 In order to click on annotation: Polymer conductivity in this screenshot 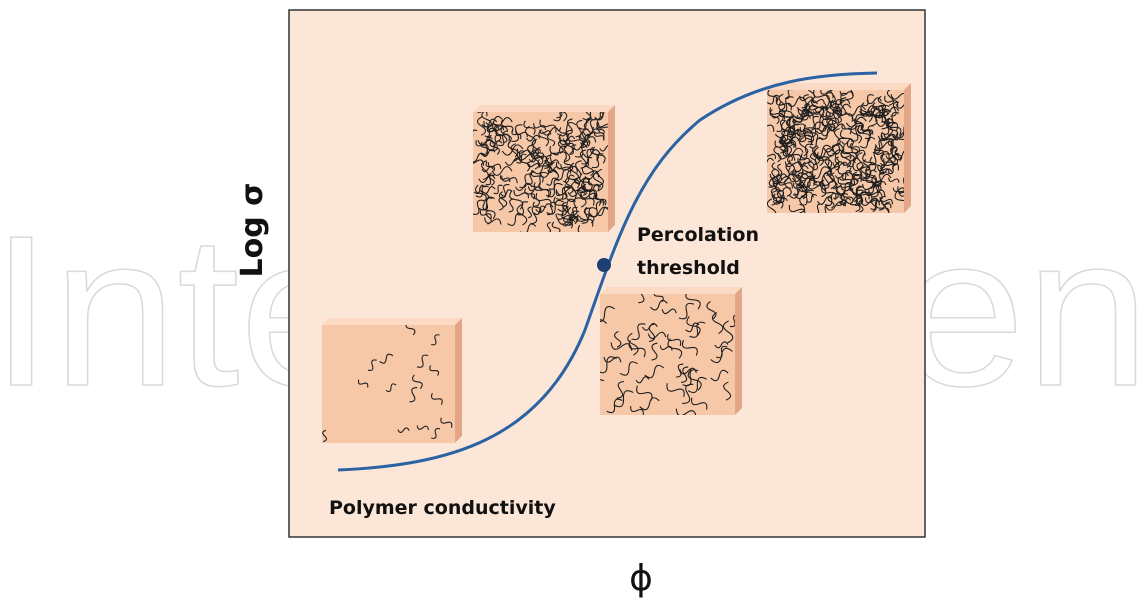, I will do `click(442, 508)`.